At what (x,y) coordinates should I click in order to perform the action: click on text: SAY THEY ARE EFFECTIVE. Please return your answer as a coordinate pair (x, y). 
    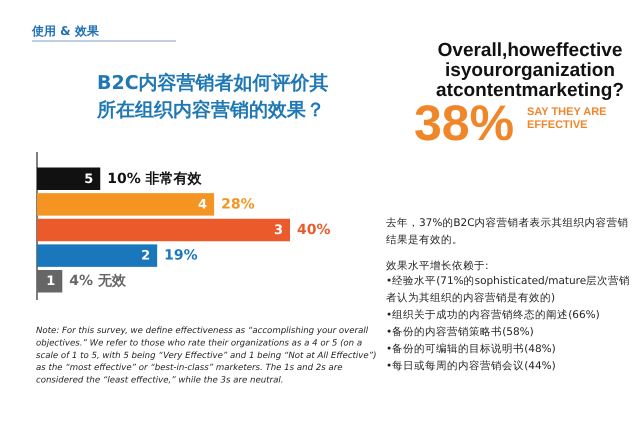
    Looking at the image, I should click on (566, 118).